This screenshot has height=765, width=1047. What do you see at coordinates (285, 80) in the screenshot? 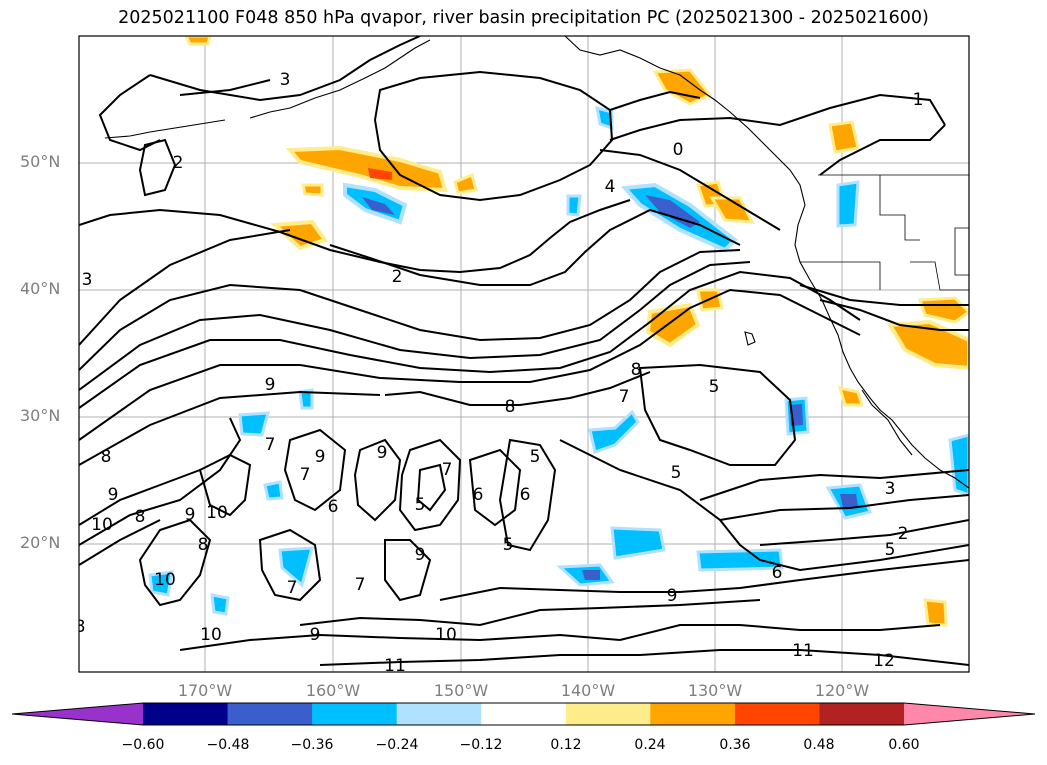
I see `contour-label: 3` at bounding box center [285, 80].